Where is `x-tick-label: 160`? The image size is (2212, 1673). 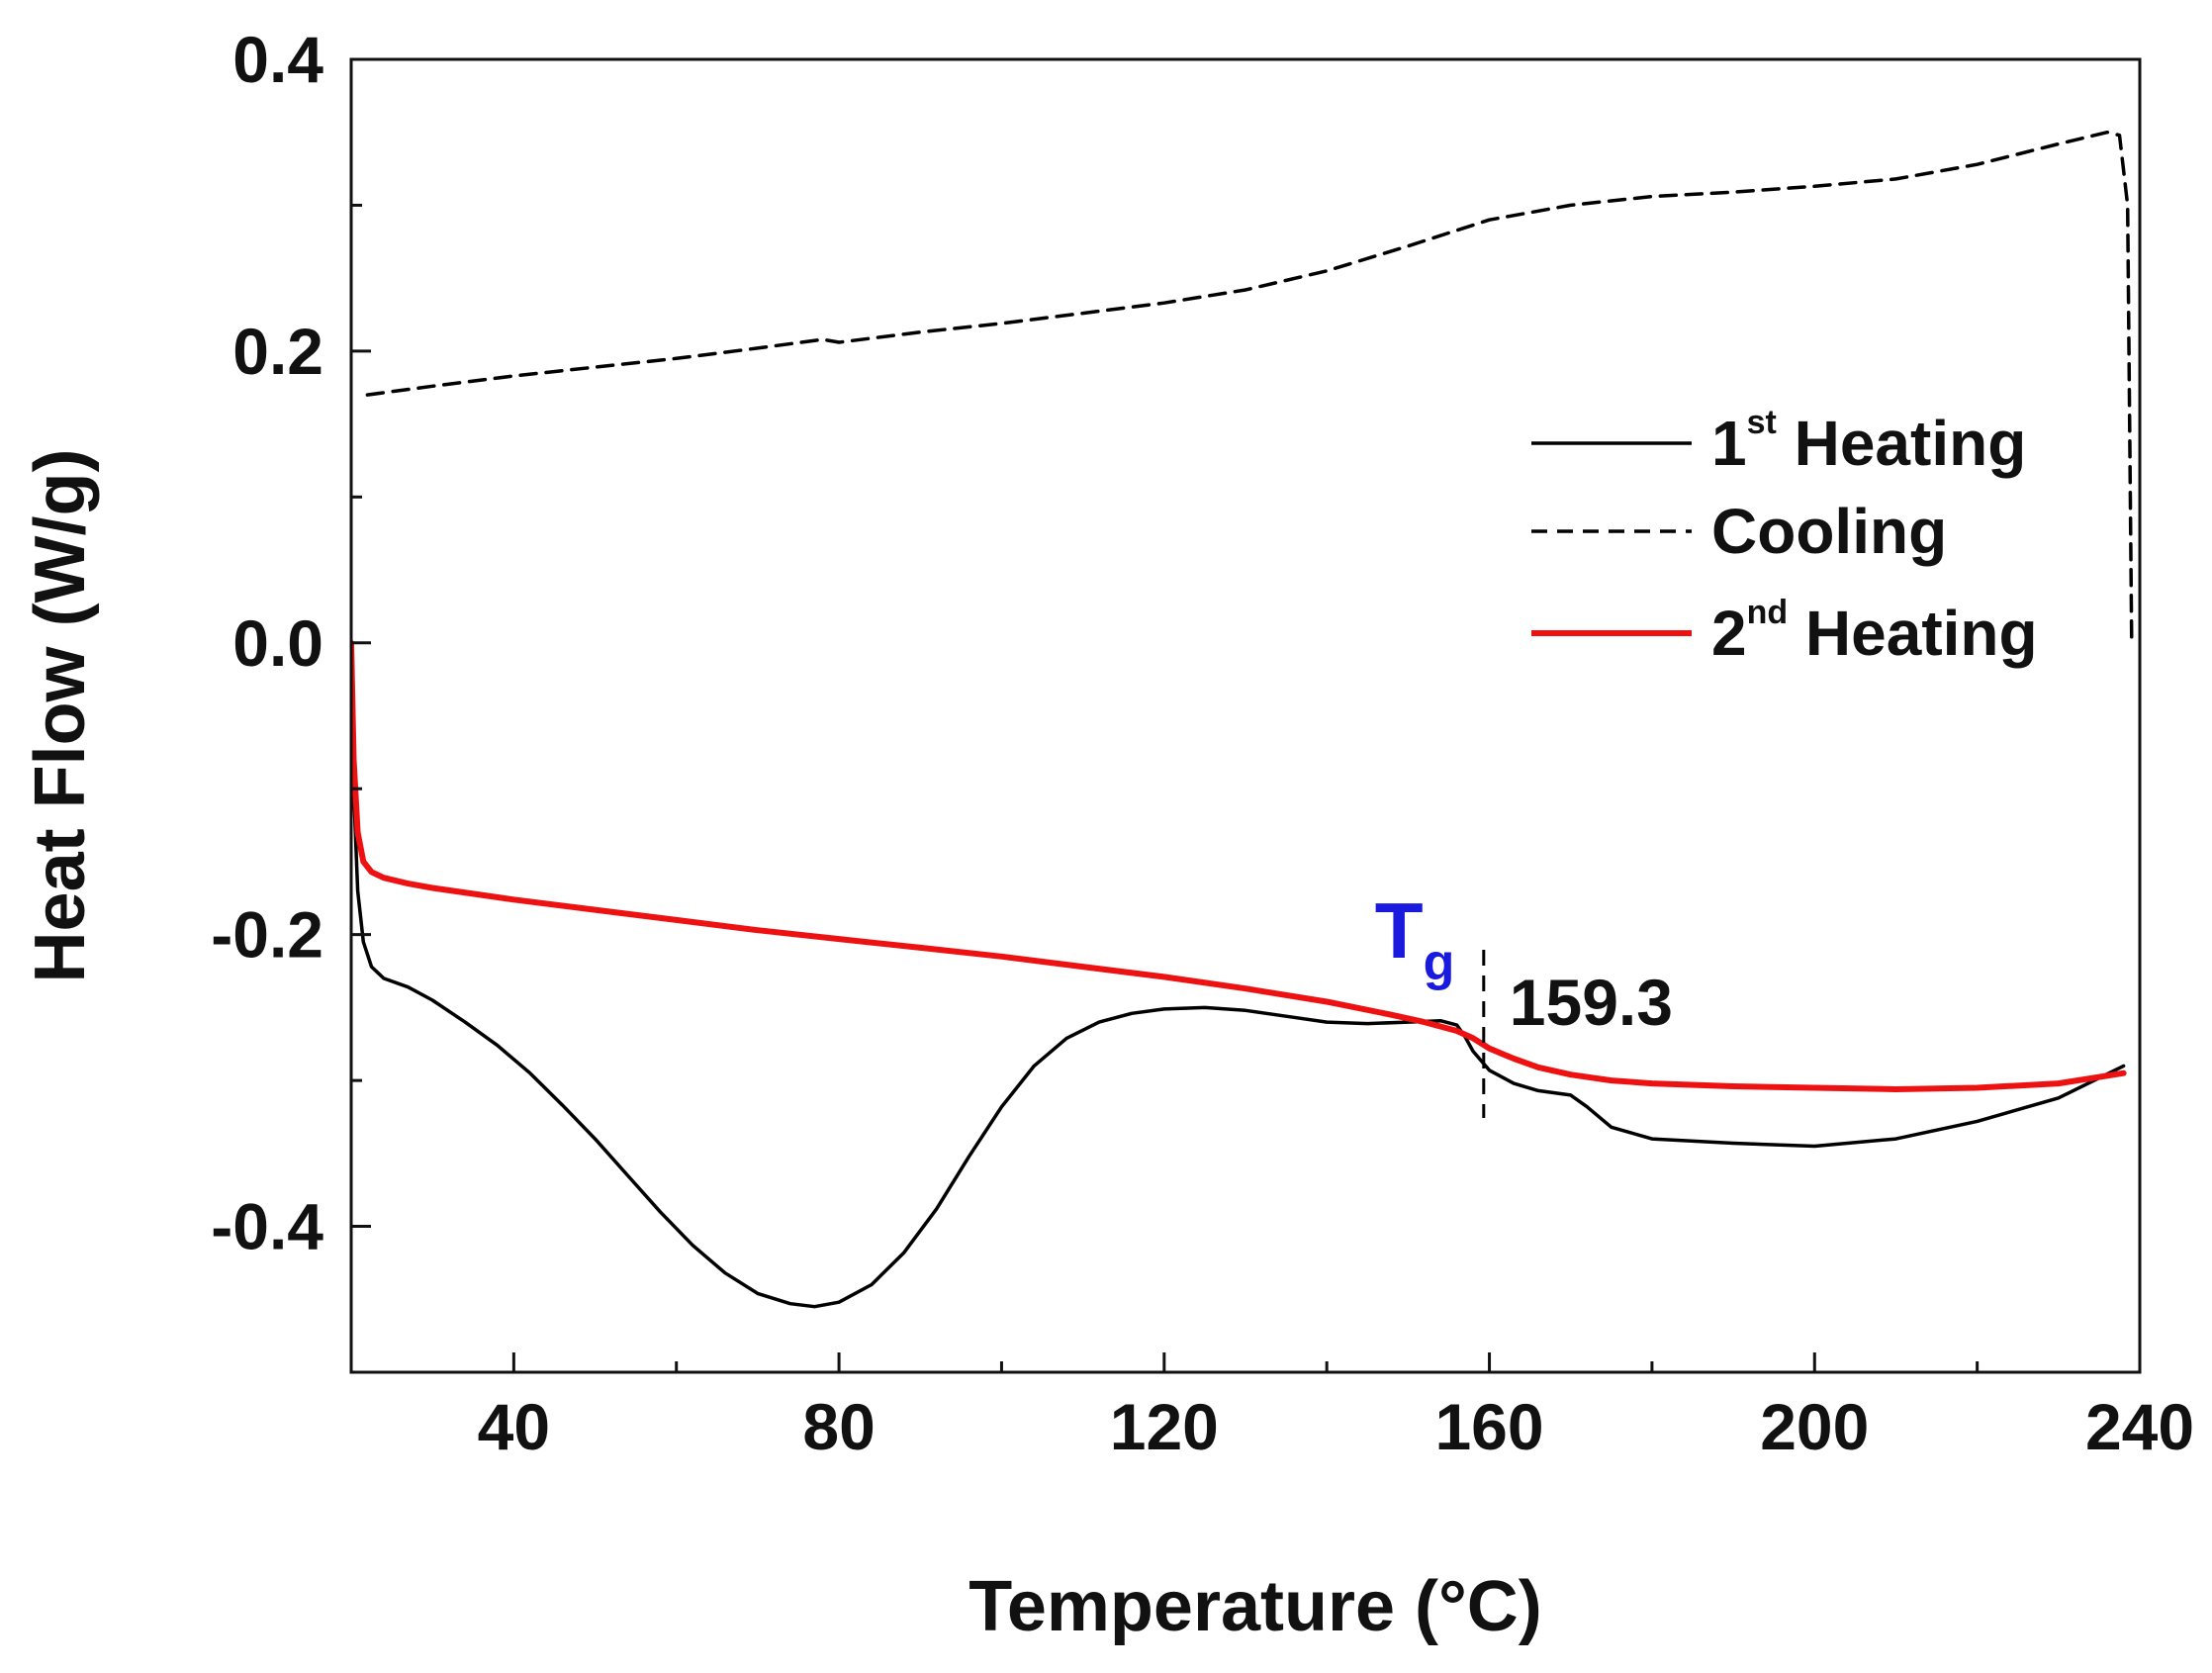 x-tick-label: 160 is located at coordinates (1488, 1426).